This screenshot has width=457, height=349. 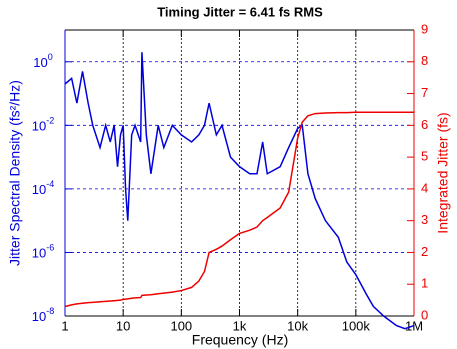 What do you see at coordinates (424, 314) in the screenshot?
I see `y2-tick-label: 0` at bounding box center [424, 314].